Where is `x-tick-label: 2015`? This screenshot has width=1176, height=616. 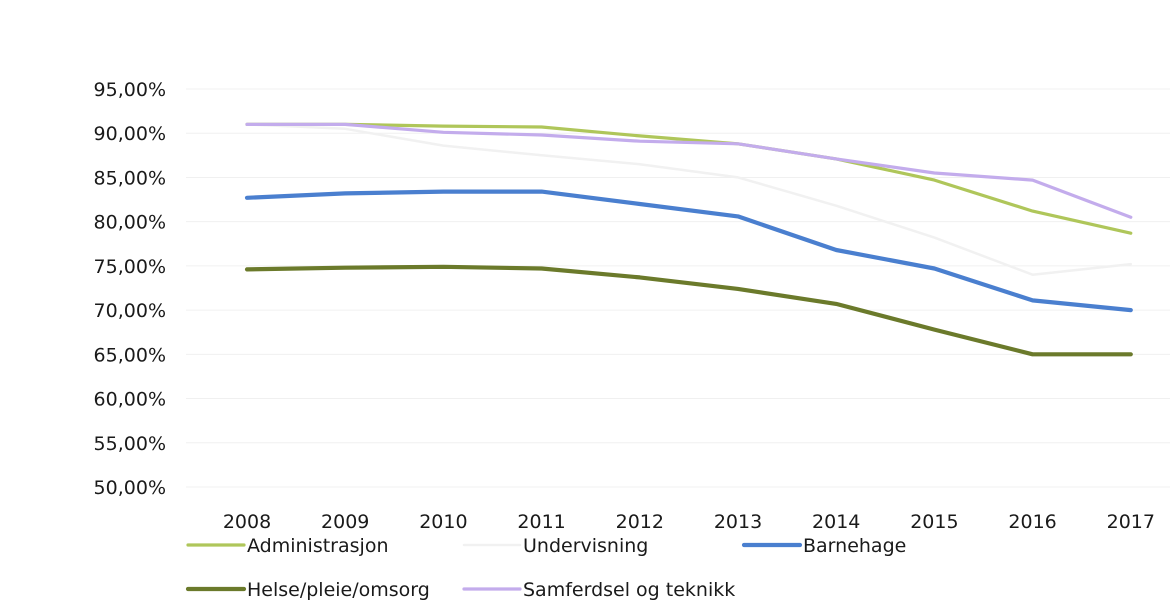 x-tick-label: 2015 is located at coordinates (934, 522).